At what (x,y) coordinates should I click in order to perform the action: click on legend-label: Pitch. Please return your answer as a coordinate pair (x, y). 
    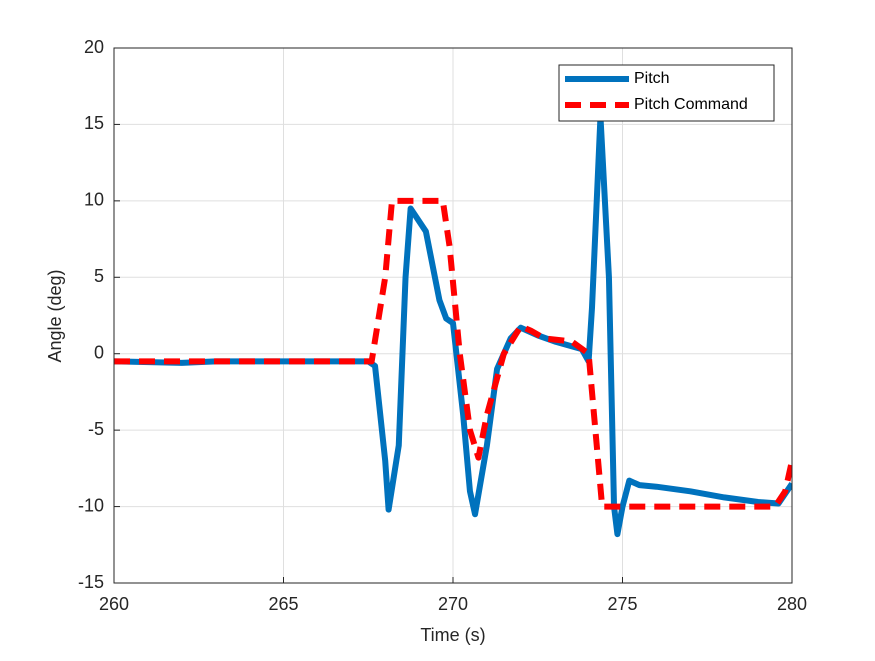
    Looking at the image, I should click on (652, 78).